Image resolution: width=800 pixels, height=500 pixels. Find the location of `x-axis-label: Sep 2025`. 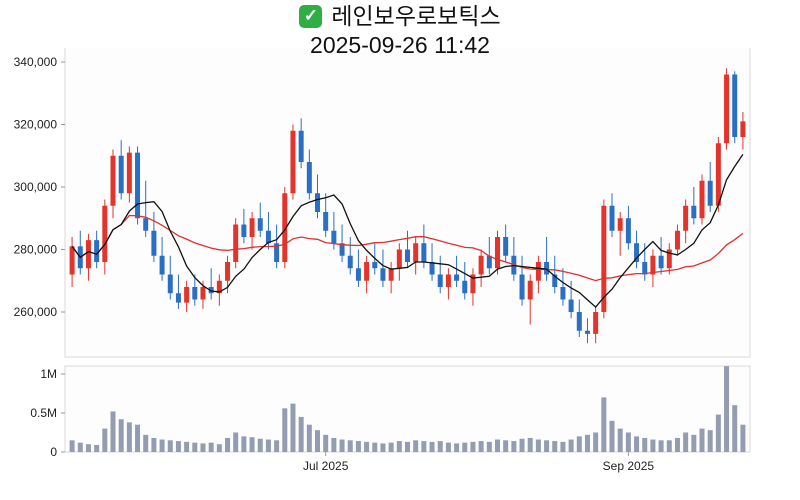

x-axis-label: Sep 2025 is located at coordinates (629, 466).